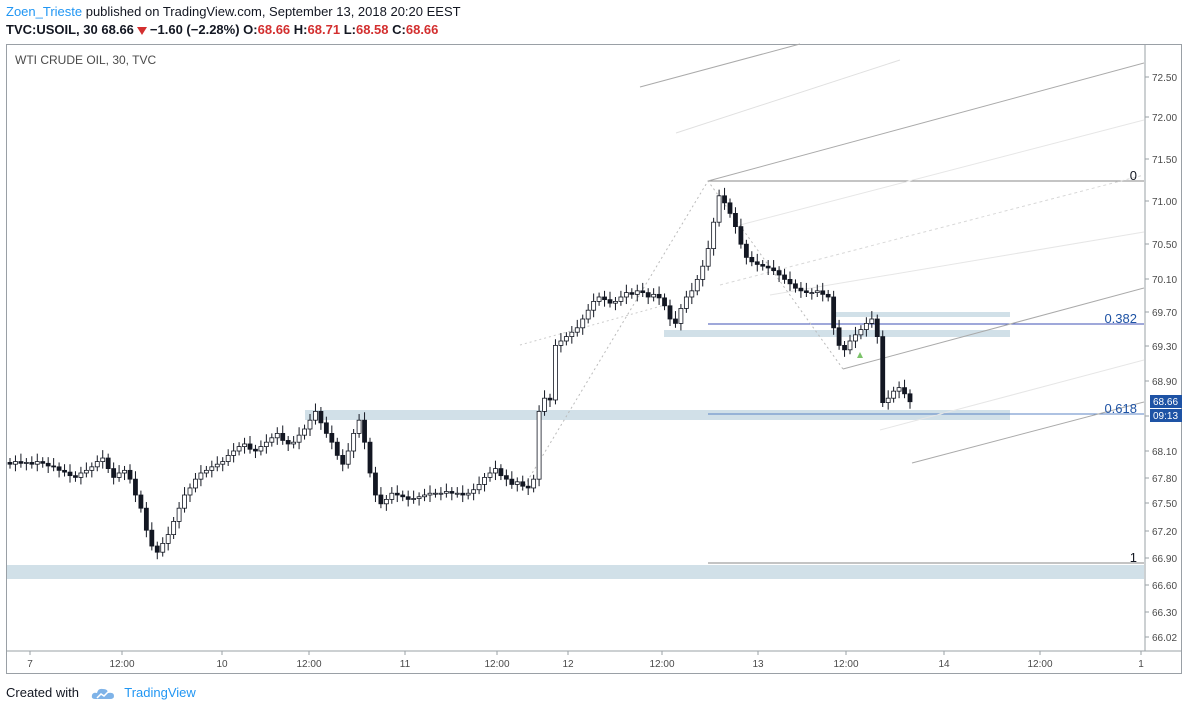 The width and height of the screenshot is (1188, 711). I want to click on price-tick-label: 66.30, so click(1164, 613).